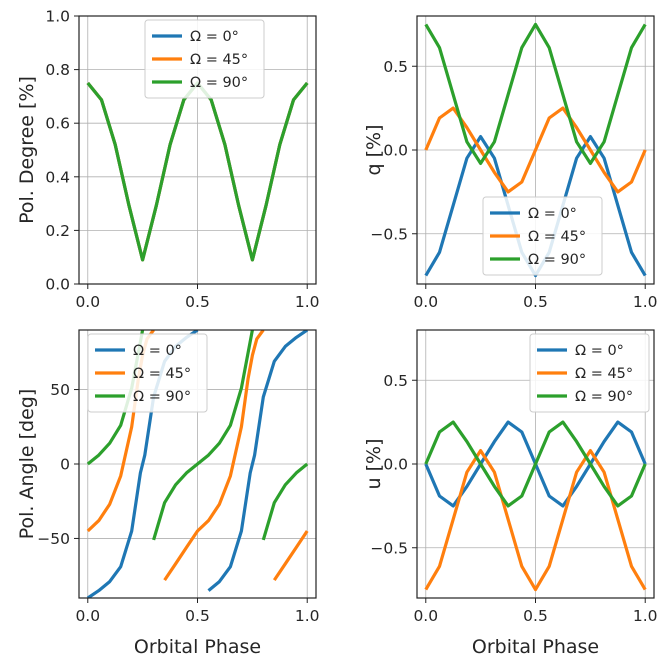  I want to click on y-axis-label: Pol. Degree [%], so click(27, 150).